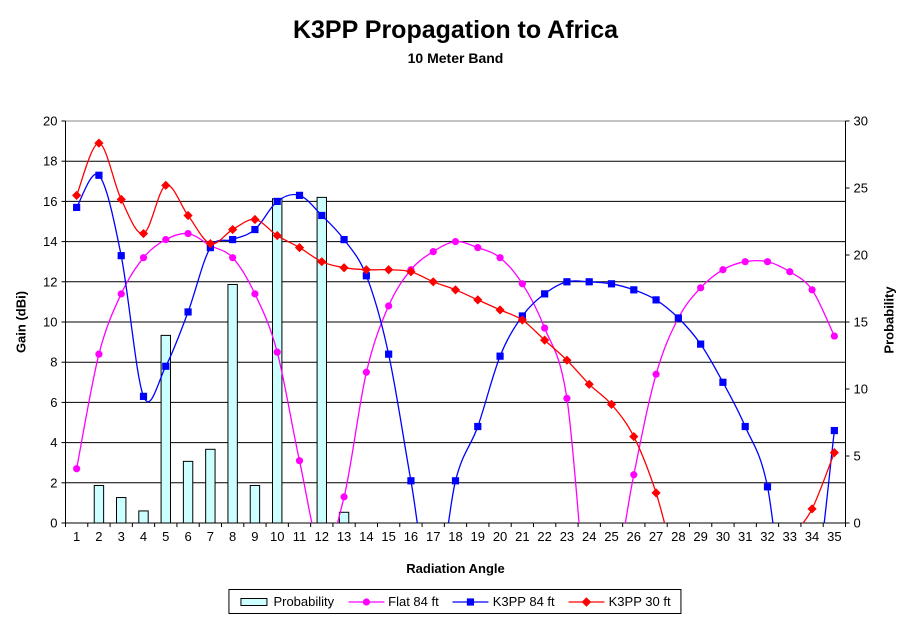 Image resolution: width=911 pixels, height=623 pixels. I want to click on svg-text: 1, so click(76, 536).